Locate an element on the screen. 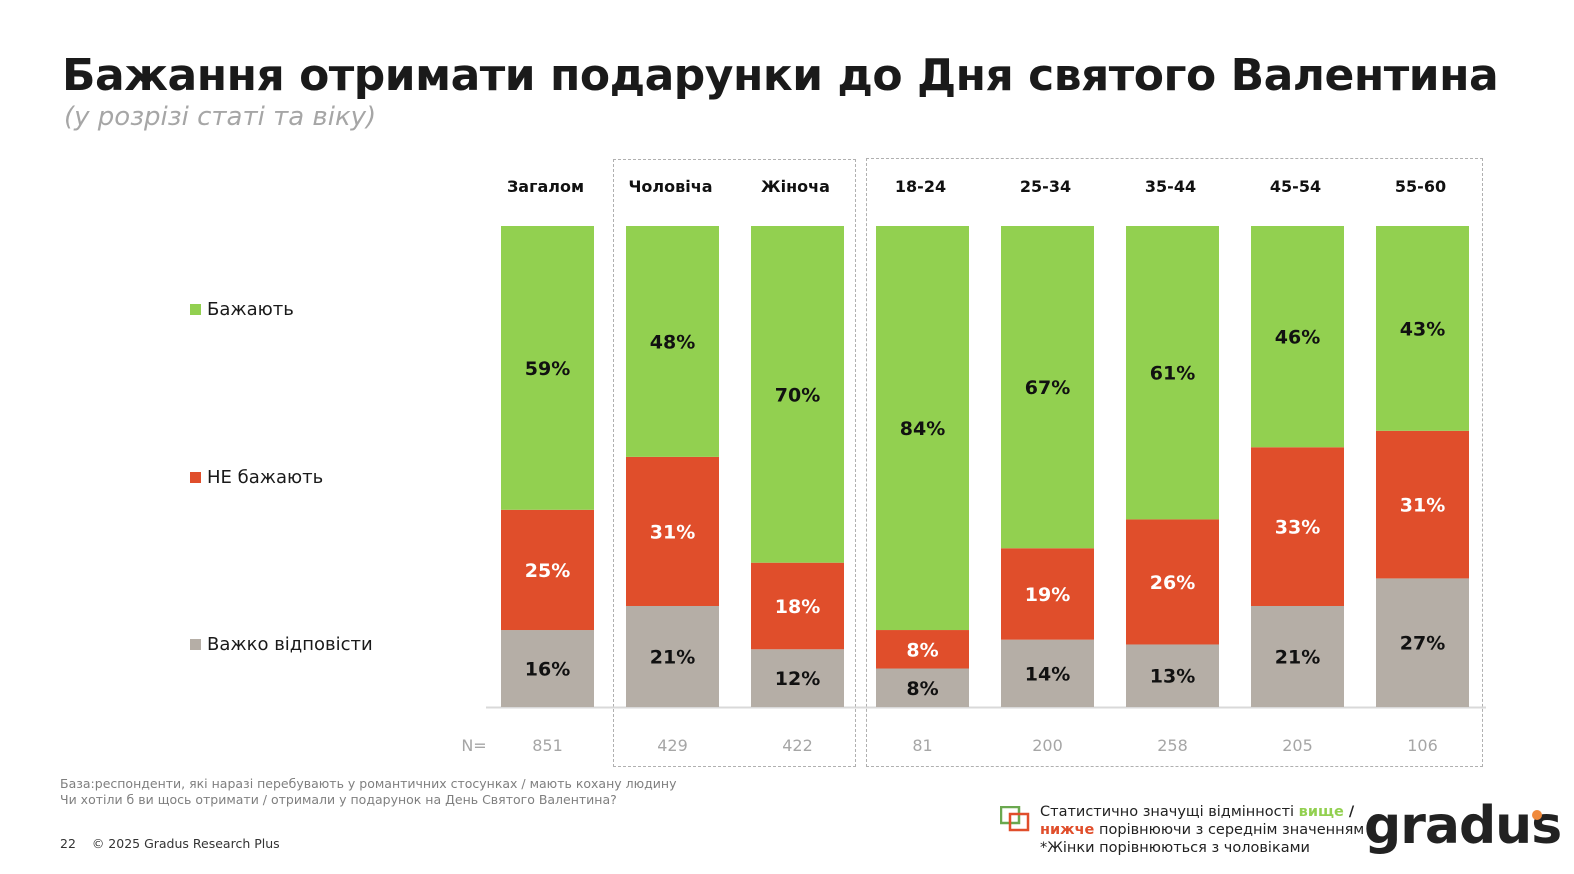  legend-label: Бажають is located at coordinates (250, 309).